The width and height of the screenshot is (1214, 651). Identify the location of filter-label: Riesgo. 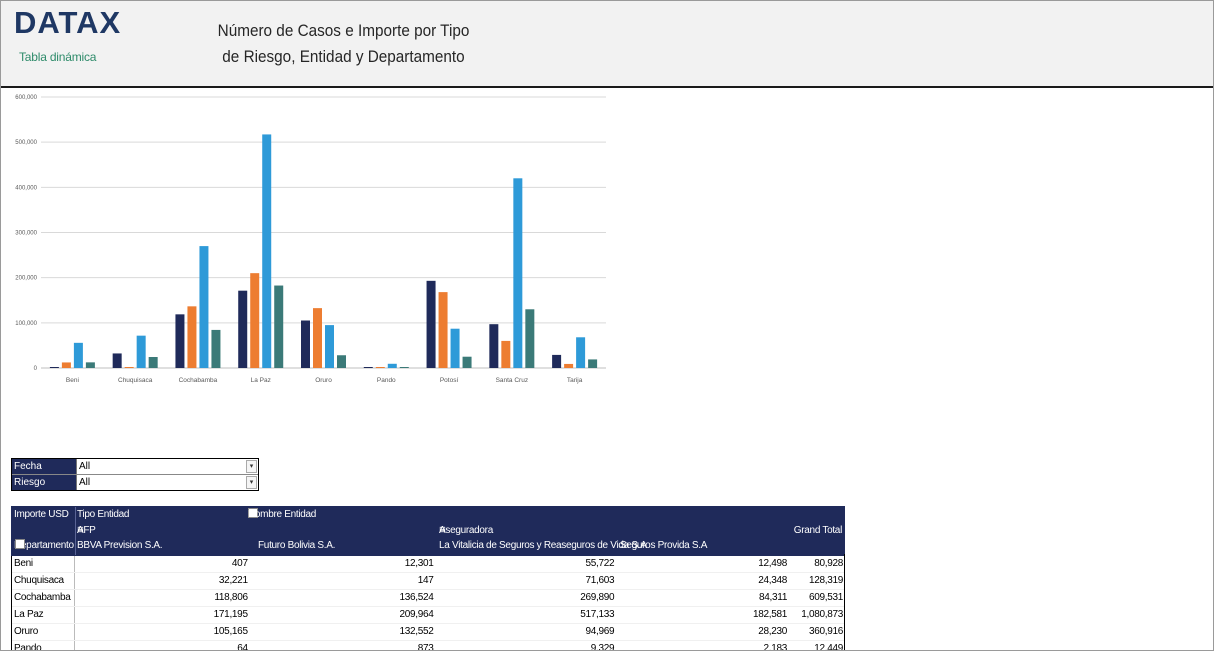
(44, 482).